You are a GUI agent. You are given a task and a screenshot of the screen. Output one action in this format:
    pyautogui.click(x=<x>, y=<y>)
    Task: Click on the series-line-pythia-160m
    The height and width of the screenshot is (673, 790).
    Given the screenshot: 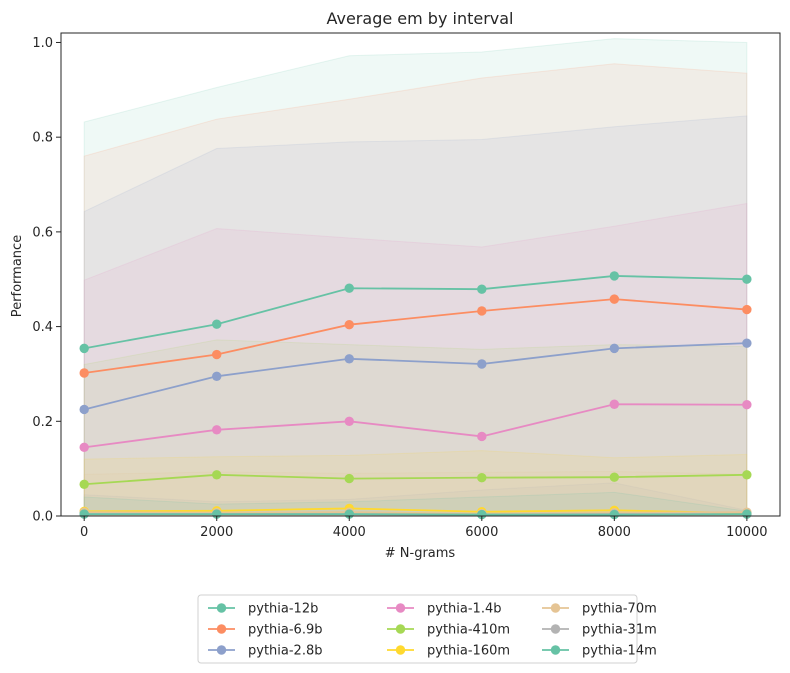 What is the action you would take?
    pyautogui.click(x=415, y=511)
    